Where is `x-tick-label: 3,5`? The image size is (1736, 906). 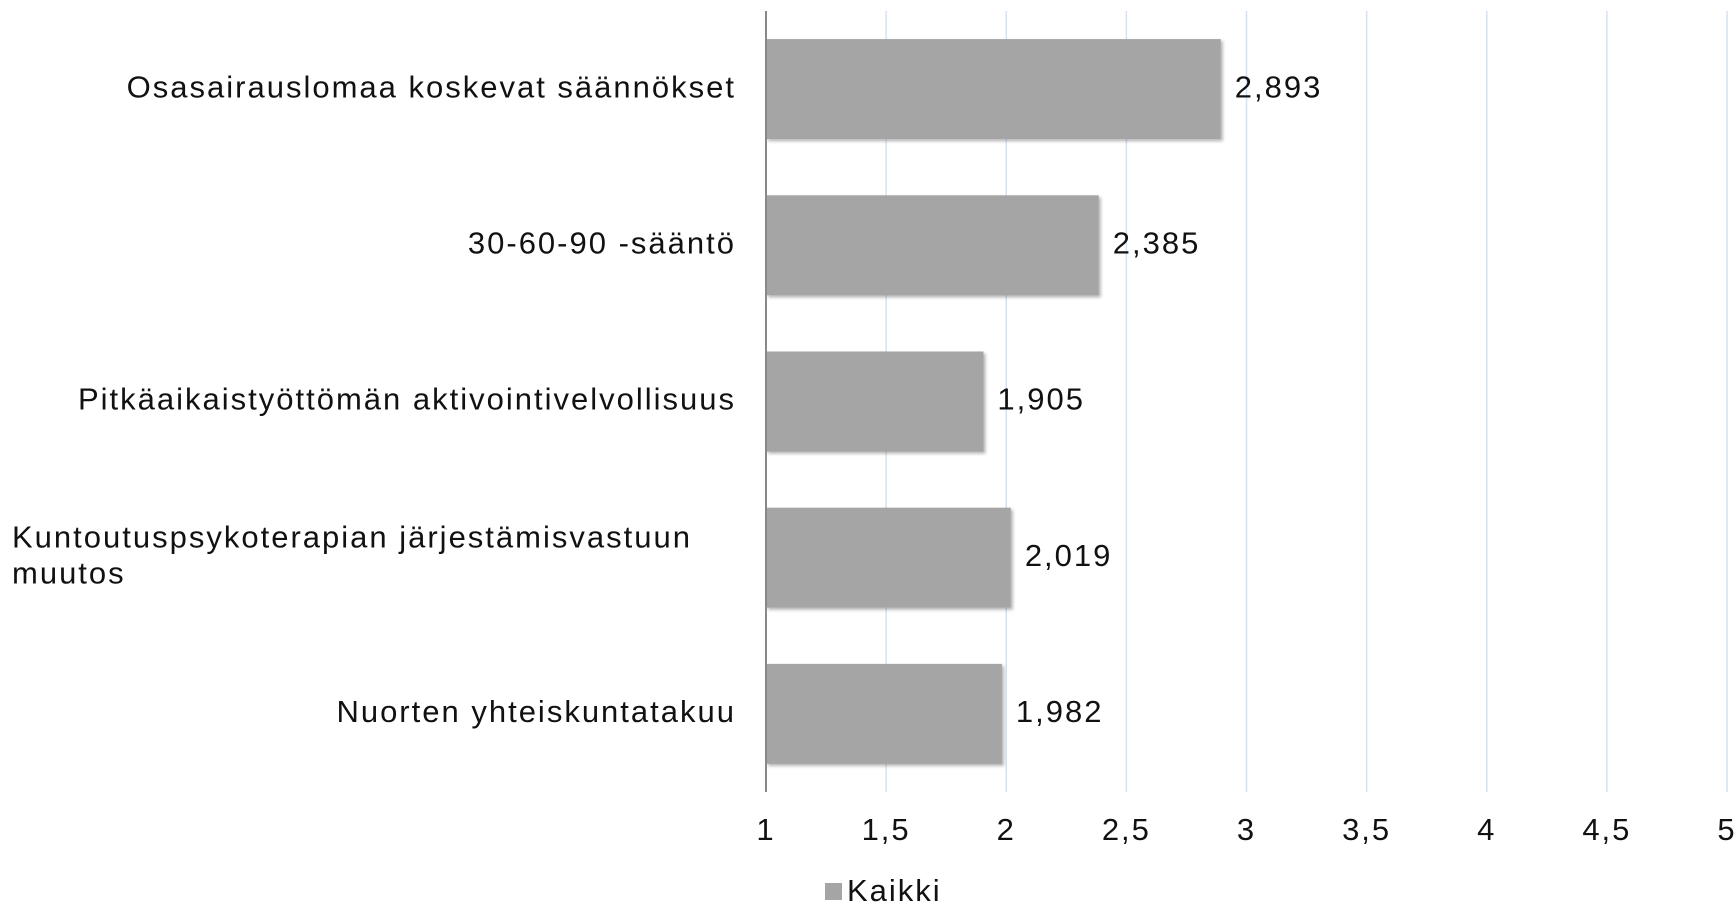
x-tick-label: 3,5 is located at coordinates (1366, 829).